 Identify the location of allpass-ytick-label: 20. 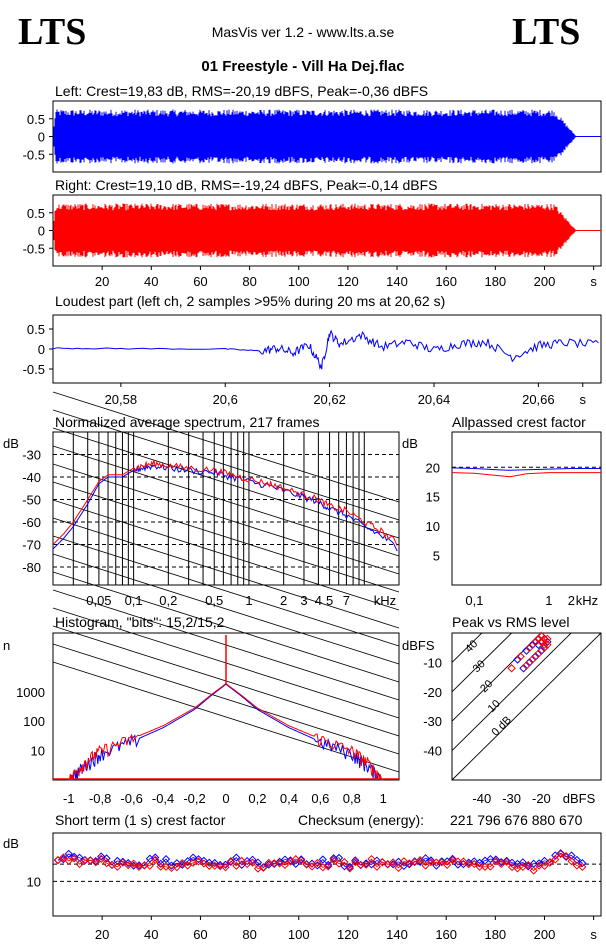
(433, 467).